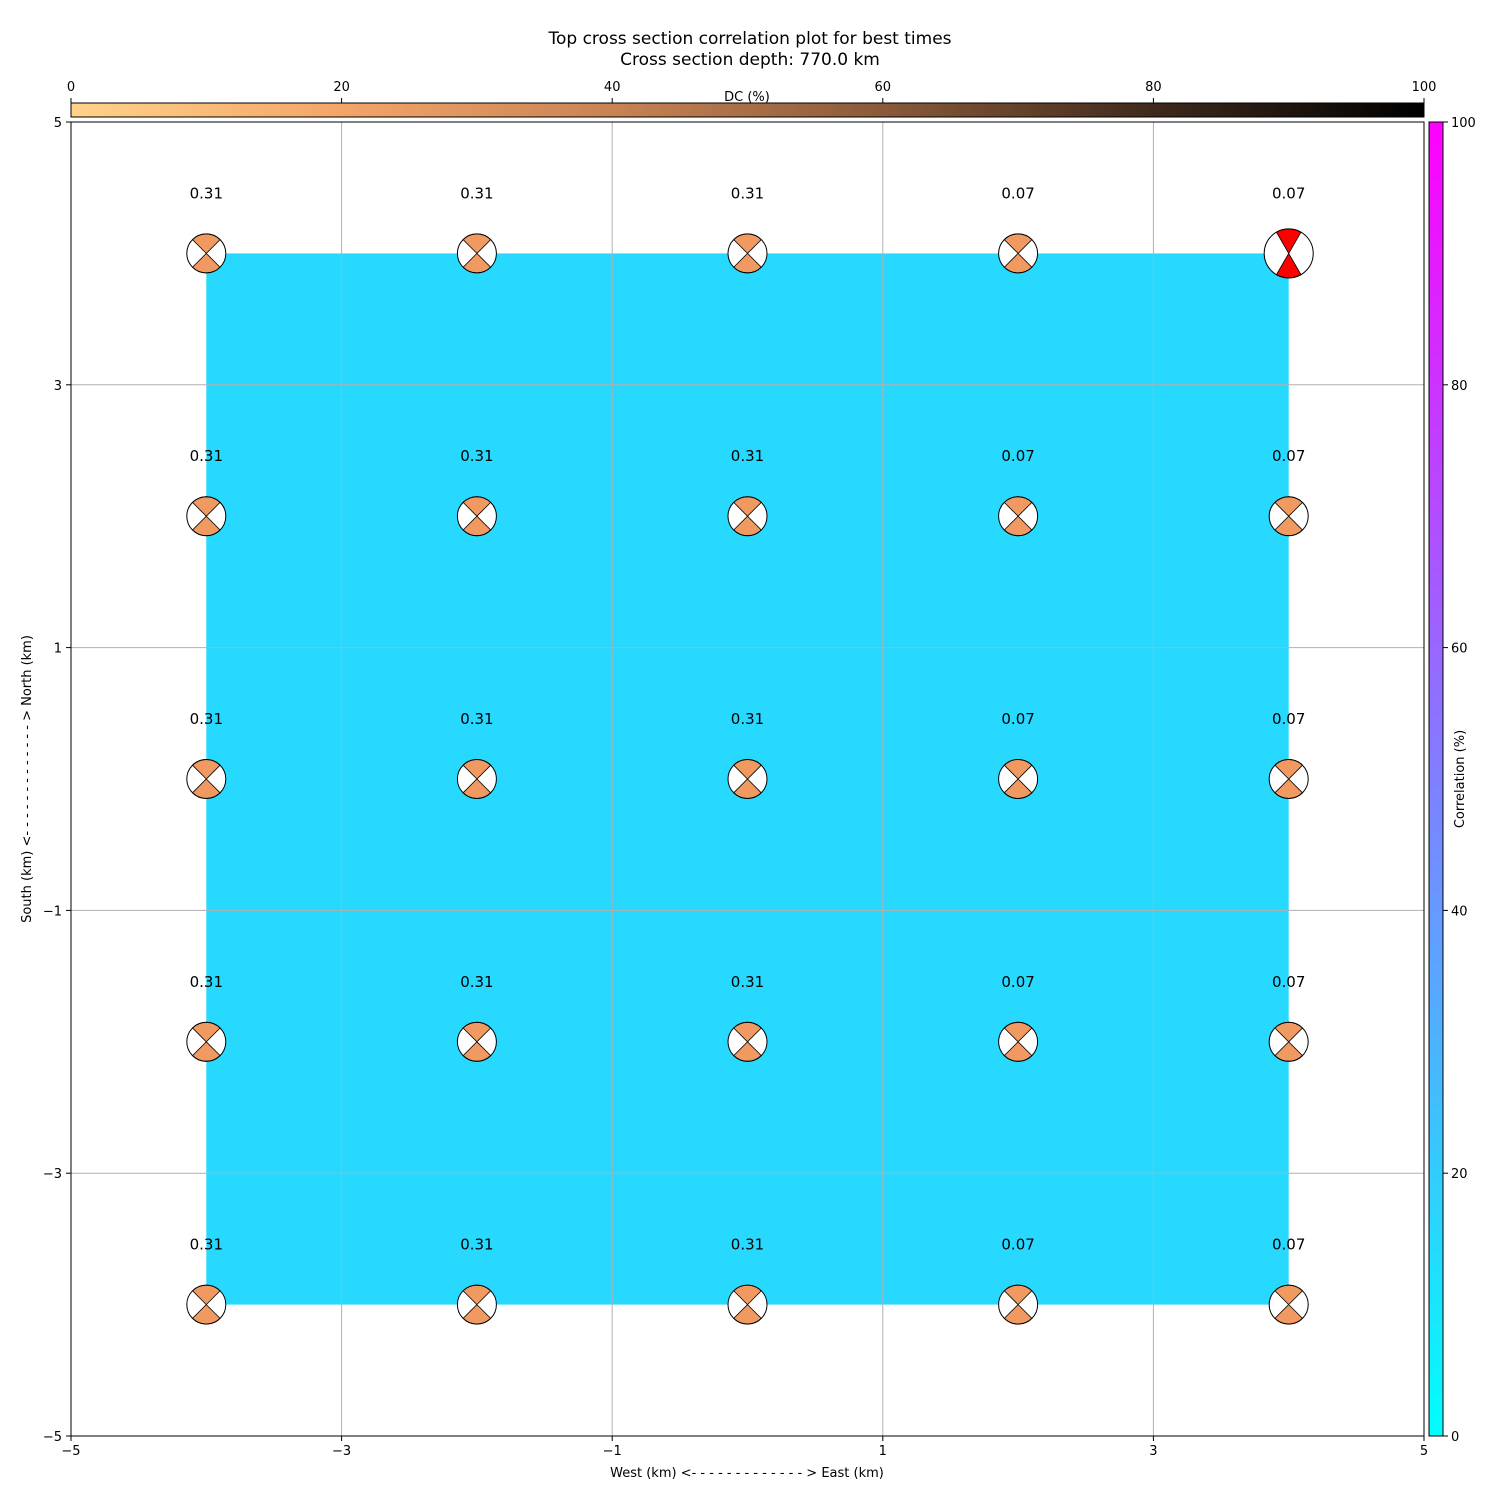 The width and height of the screenshot is (1500, 1500). Describe the element at coordinates (1460, 779) in the screenshot. I see `correlation-colorbar-label: Correlation (%)` at that location.